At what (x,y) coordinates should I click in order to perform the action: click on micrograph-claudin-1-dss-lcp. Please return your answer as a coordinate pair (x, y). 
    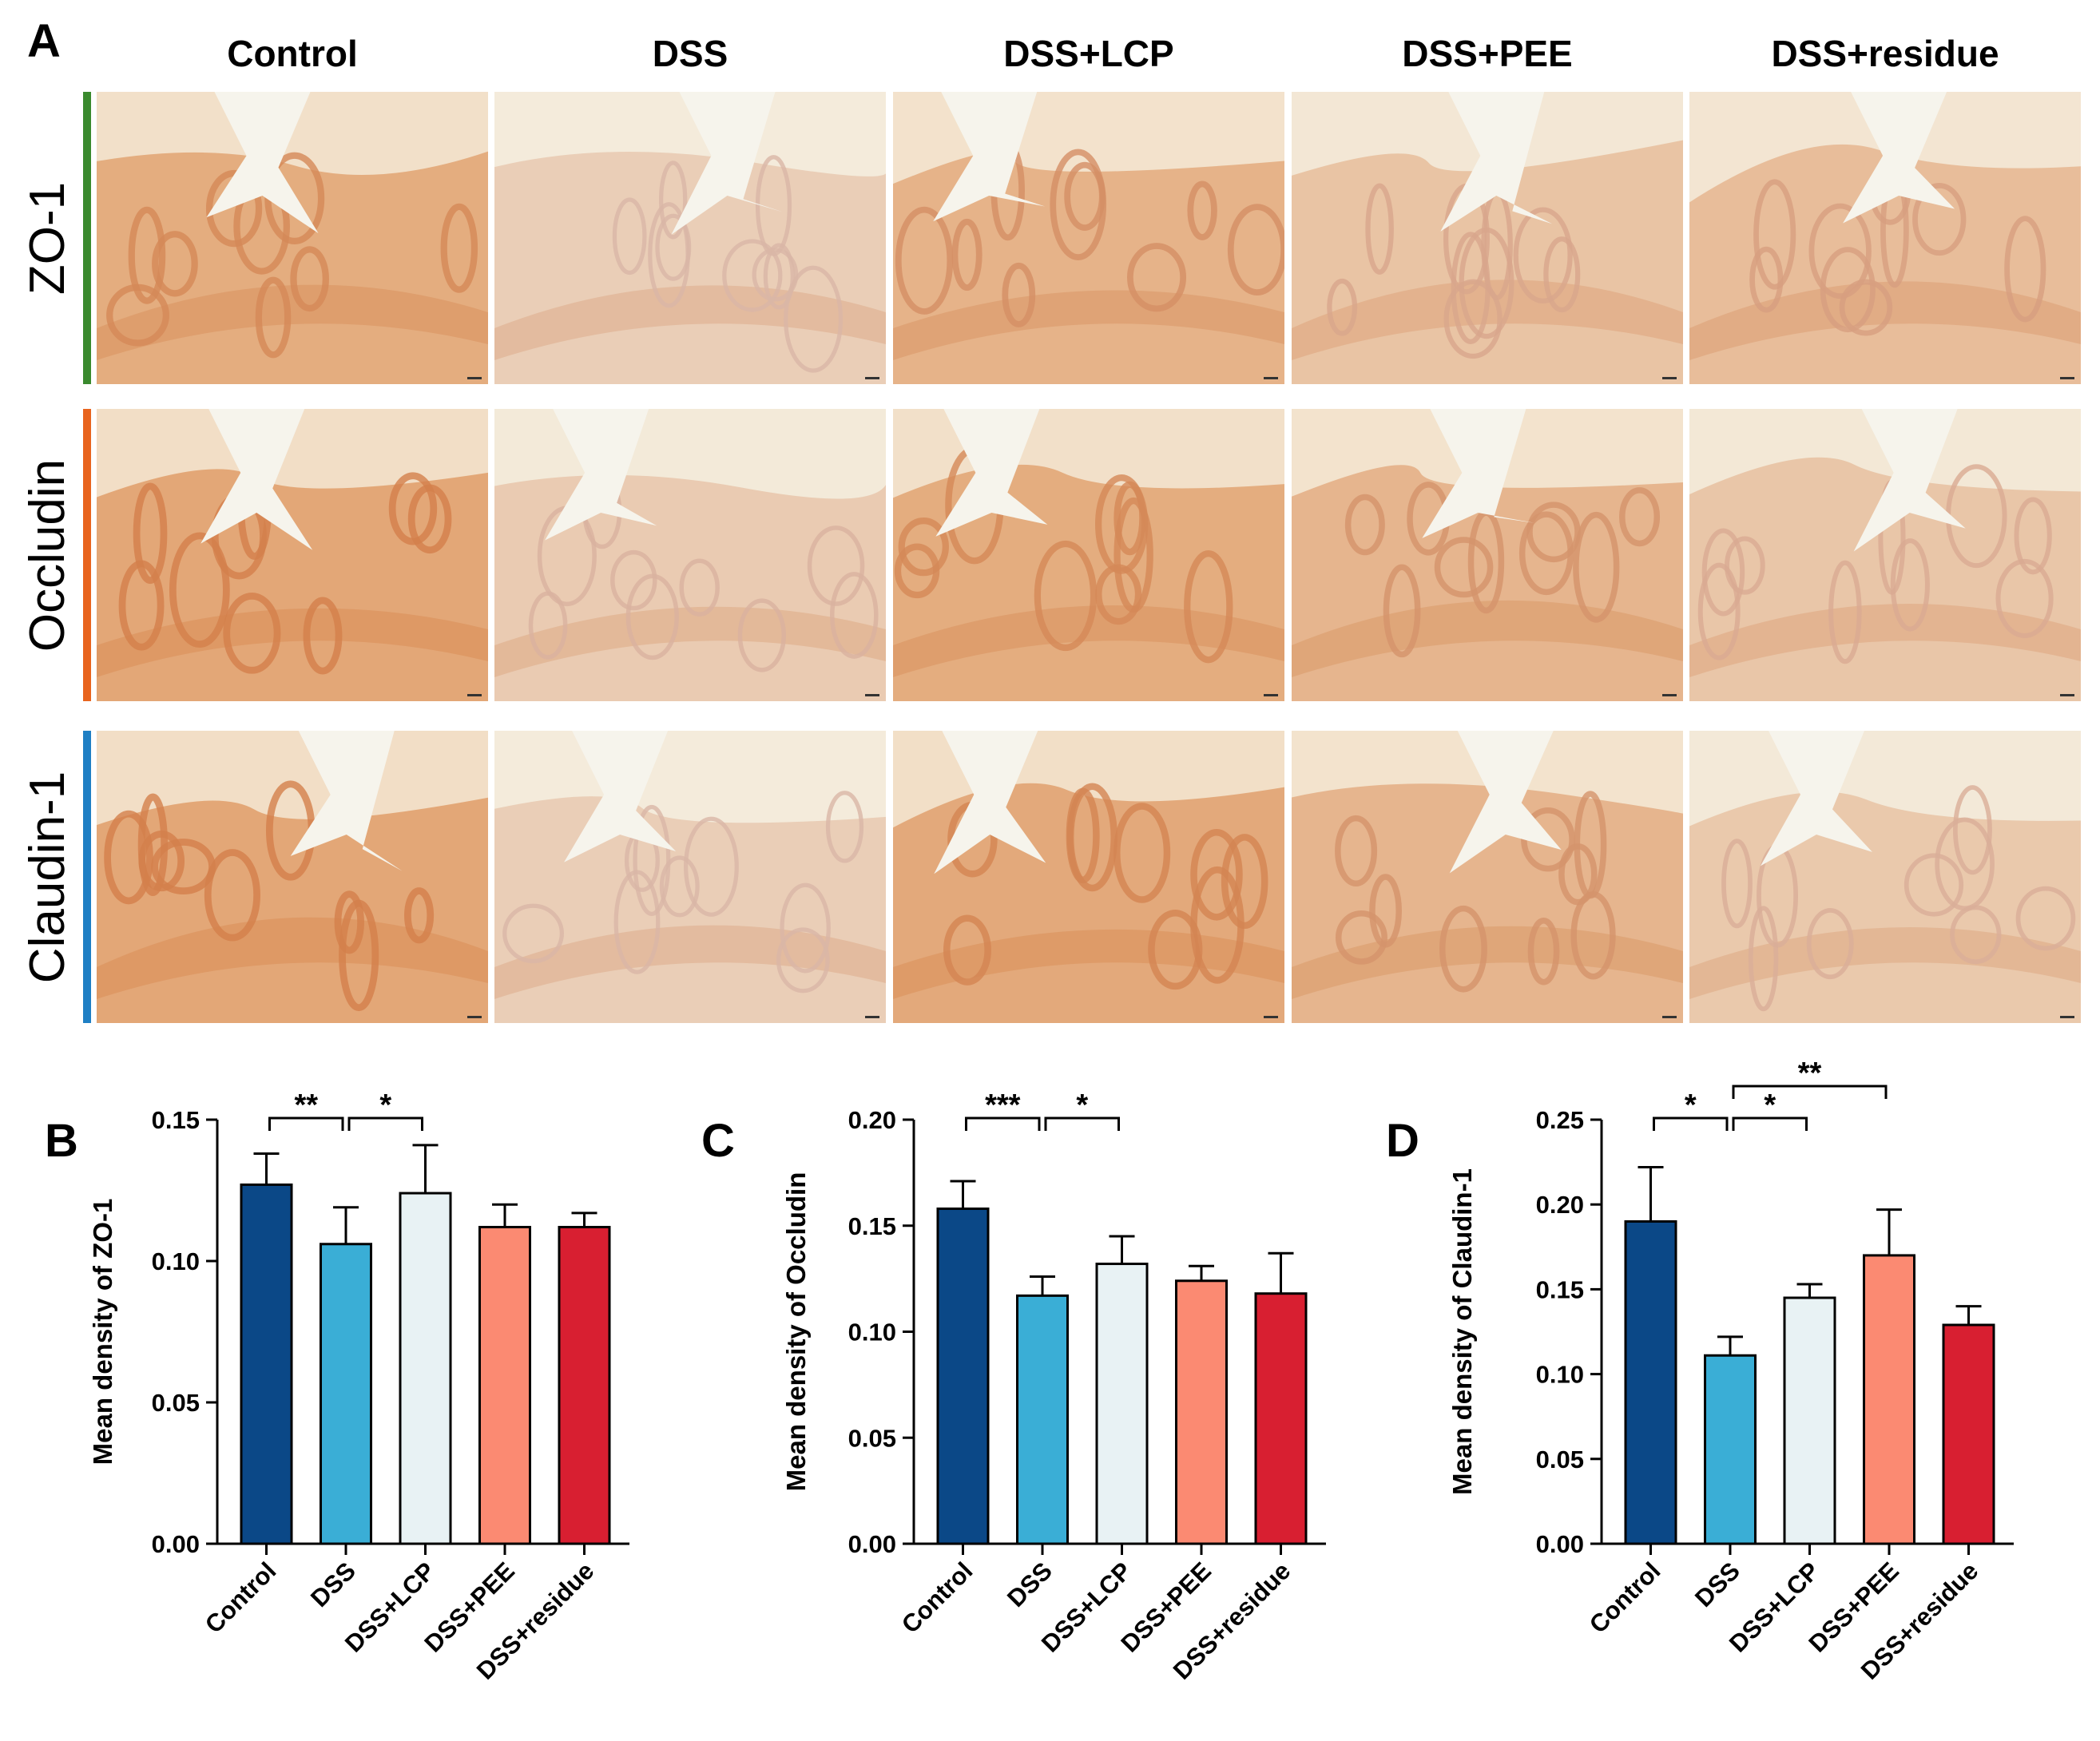
    Looking at the image, I should click on (1088, 877).